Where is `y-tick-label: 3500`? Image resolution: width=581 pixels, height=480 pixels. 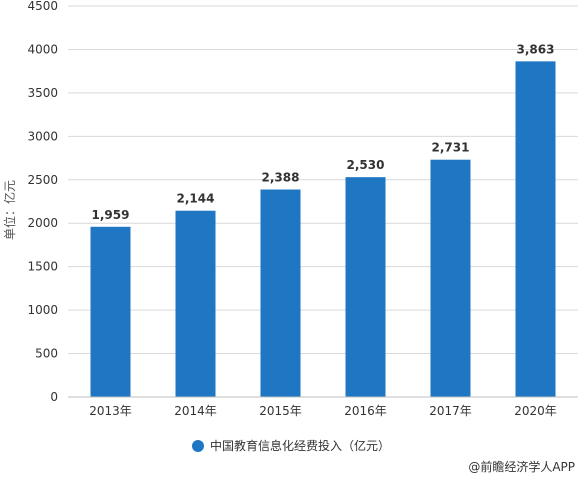
y-tick-label: 3500 is located at coordinates (42, 93).